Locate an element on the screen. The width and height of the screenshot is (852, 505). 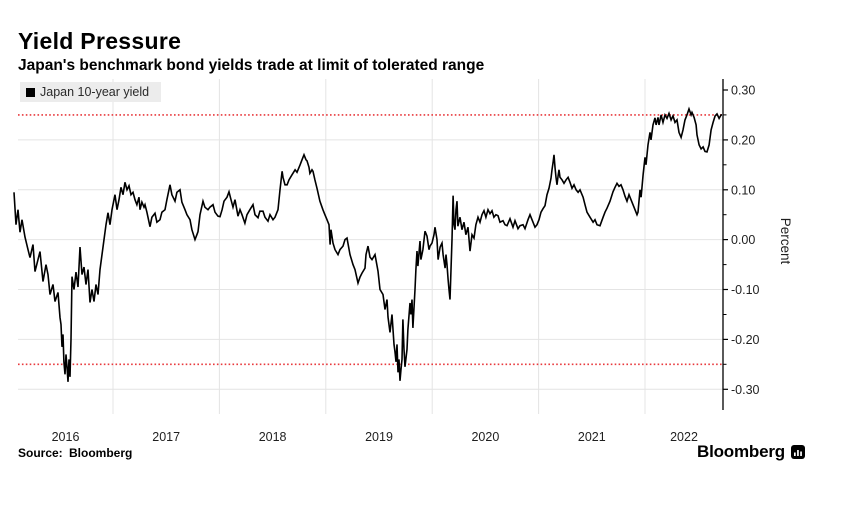
bloomberg-barchart-icon is located at coordinates (797, 452).